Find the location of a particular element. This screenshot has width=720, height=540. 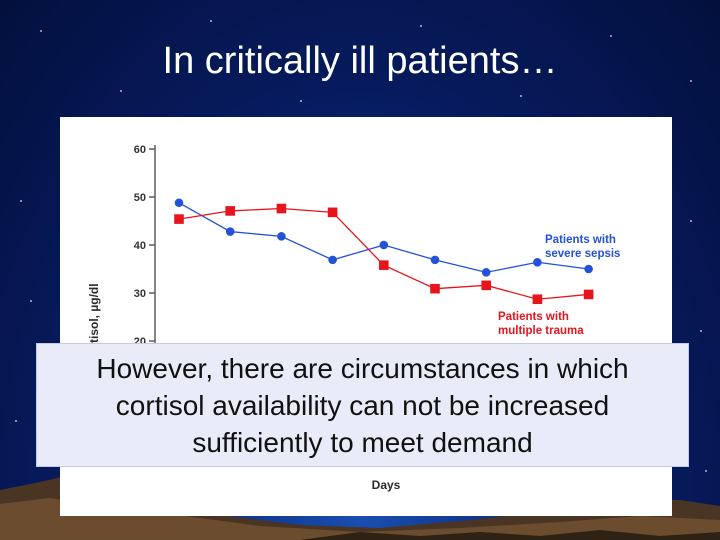

legend-label-trauma: multiple trauma is located at coordinates (541, 331).